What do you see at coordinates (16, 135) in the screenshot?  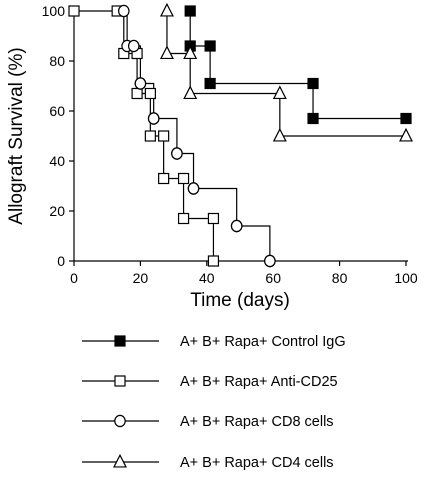 I see `y-axis-title: Allograft Survival (%)` at bounding box center [16, 135].